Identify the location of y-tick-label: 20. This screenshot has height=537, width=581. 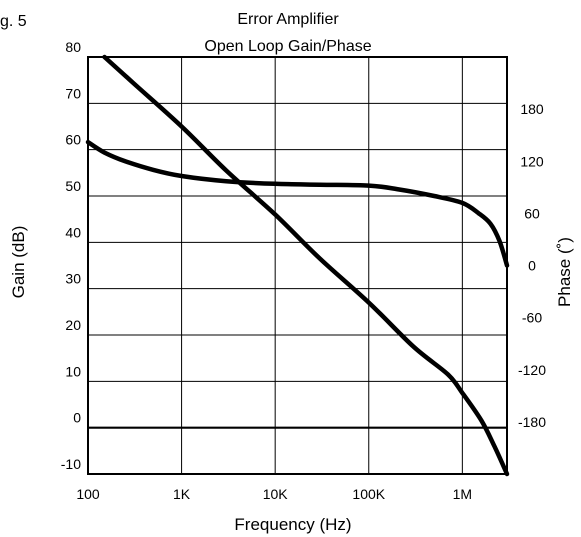
(73, 325).